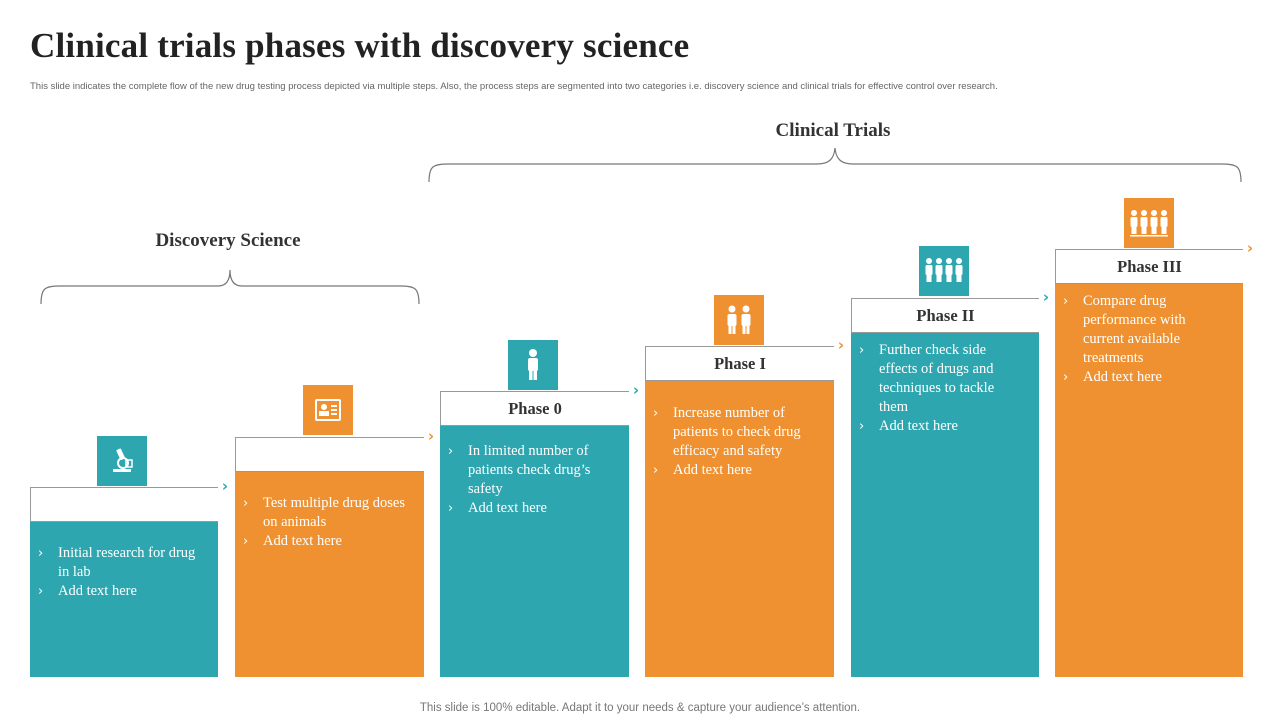 The width and height of the screenshot is (1280, 720). I want to click on id-card-icon, so click(328, 410).